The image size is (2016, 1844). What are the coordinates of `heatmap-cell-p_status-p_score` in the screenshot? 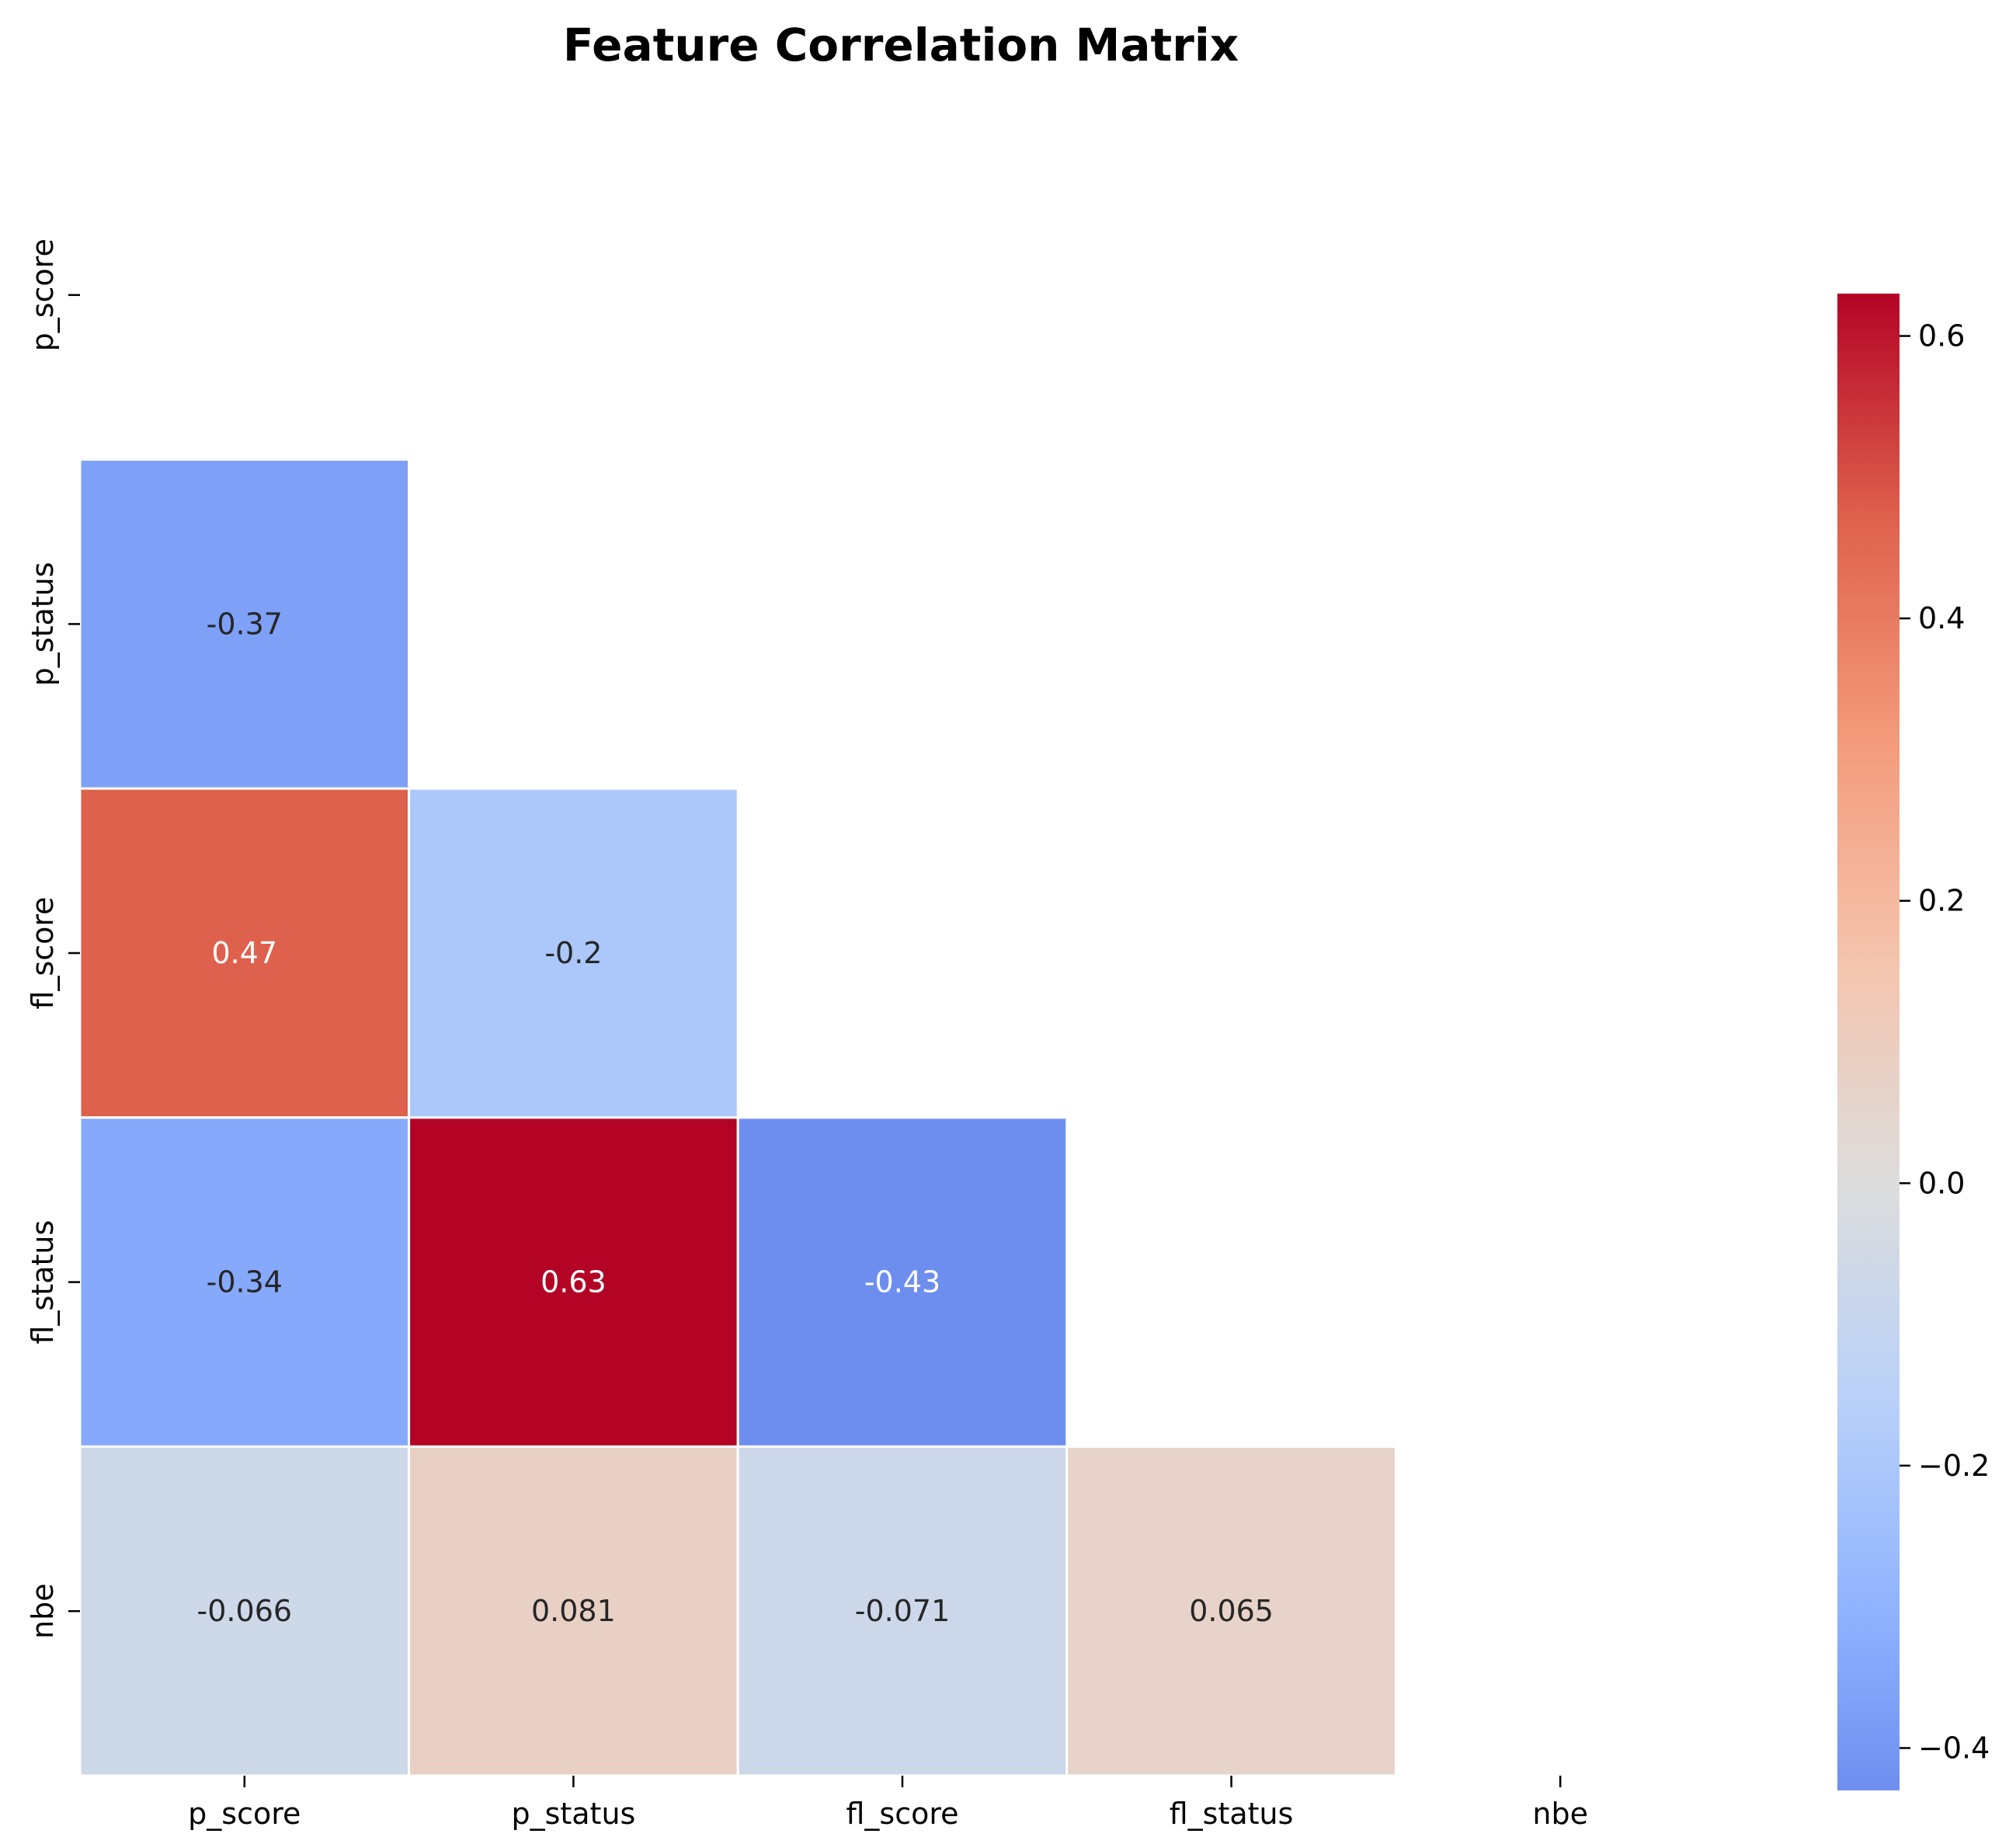 It's located at (244, 624).